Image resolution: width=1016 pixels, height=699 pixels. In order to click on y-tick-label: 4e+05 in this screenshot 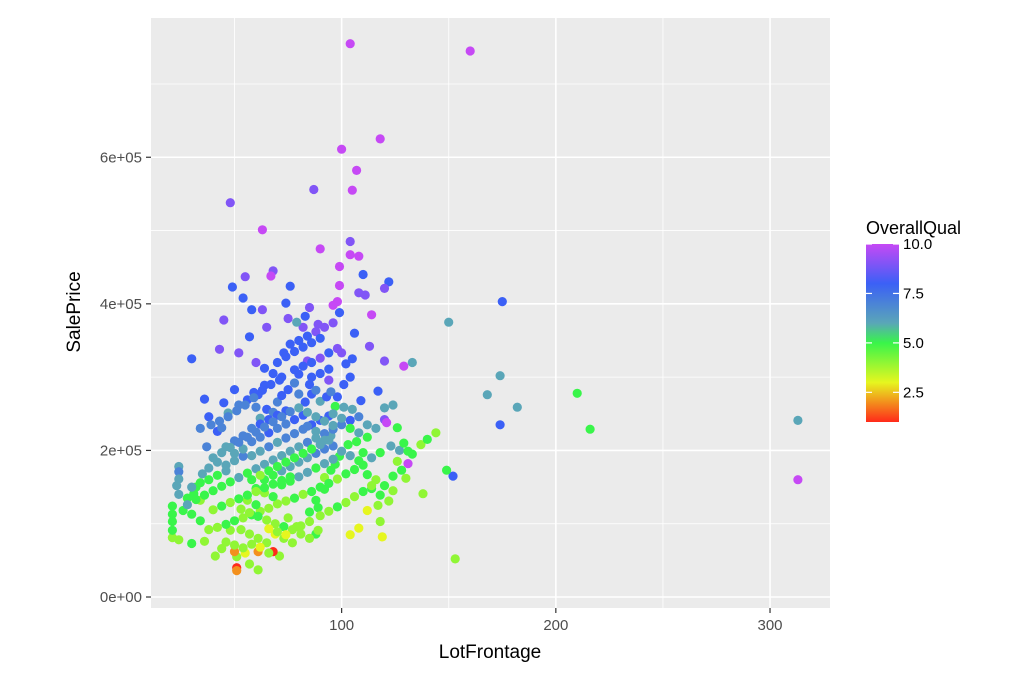, I will do `click(121, 304)`.